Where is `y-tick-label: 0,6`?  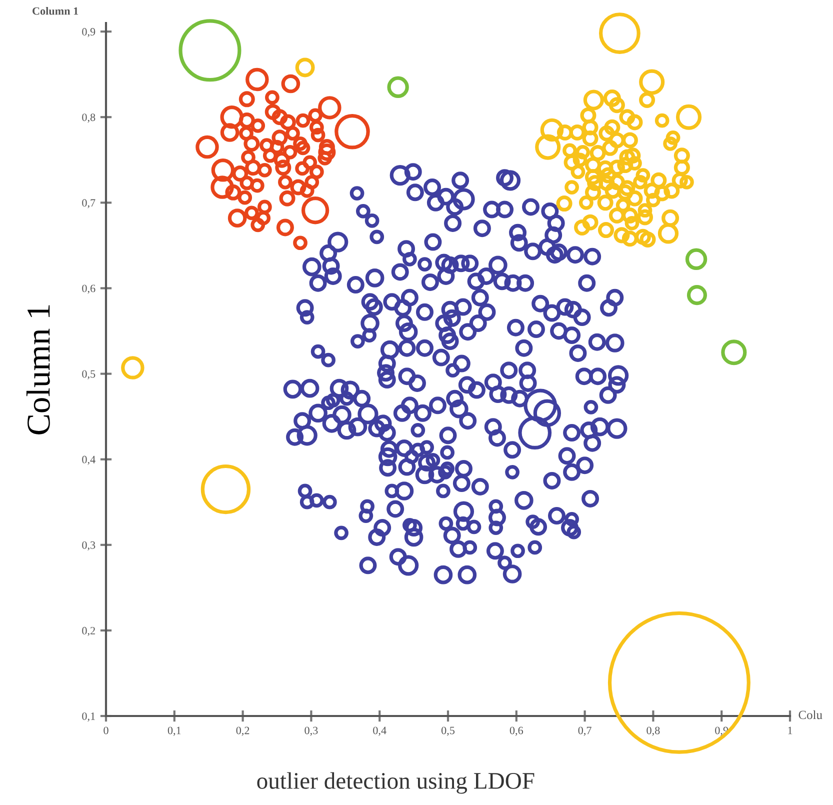 y-tick-label: 0,6 is located at coordinates (89, 289).